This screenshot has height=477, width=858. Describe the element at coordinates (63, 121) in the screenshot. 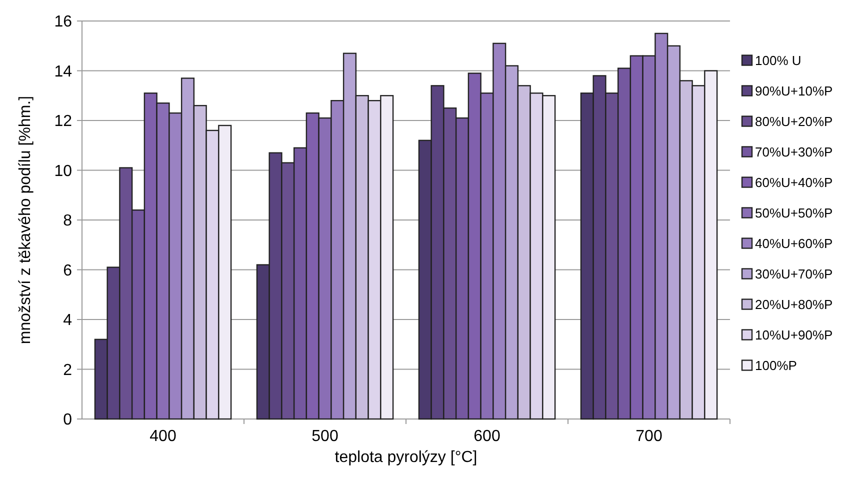

I see `y-tick-label: 12` at that location.